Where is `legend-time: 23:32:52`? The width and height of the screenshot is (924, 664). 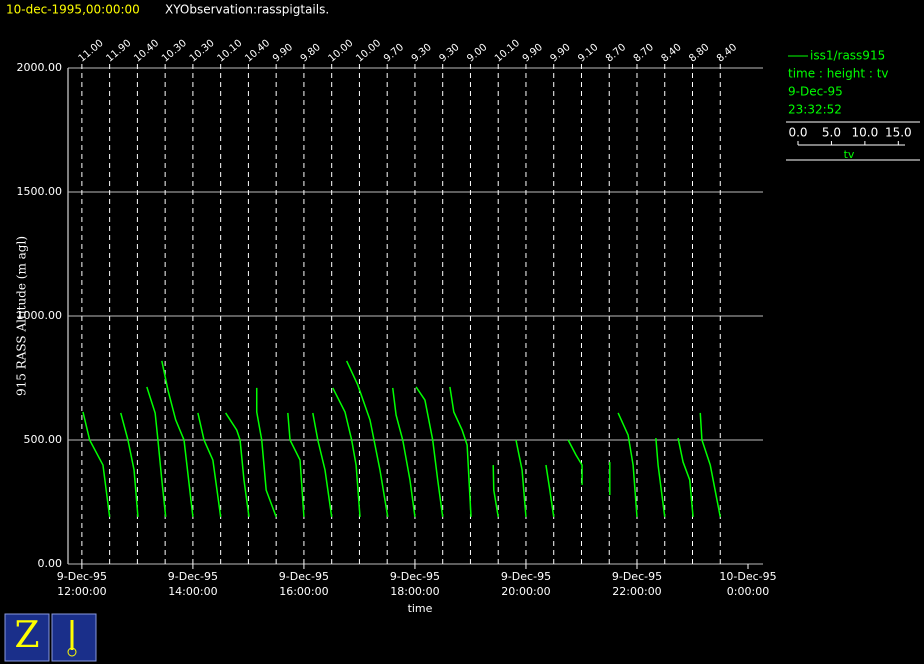
legend-time: 23:32:52 is located at coordinates (815, 110).